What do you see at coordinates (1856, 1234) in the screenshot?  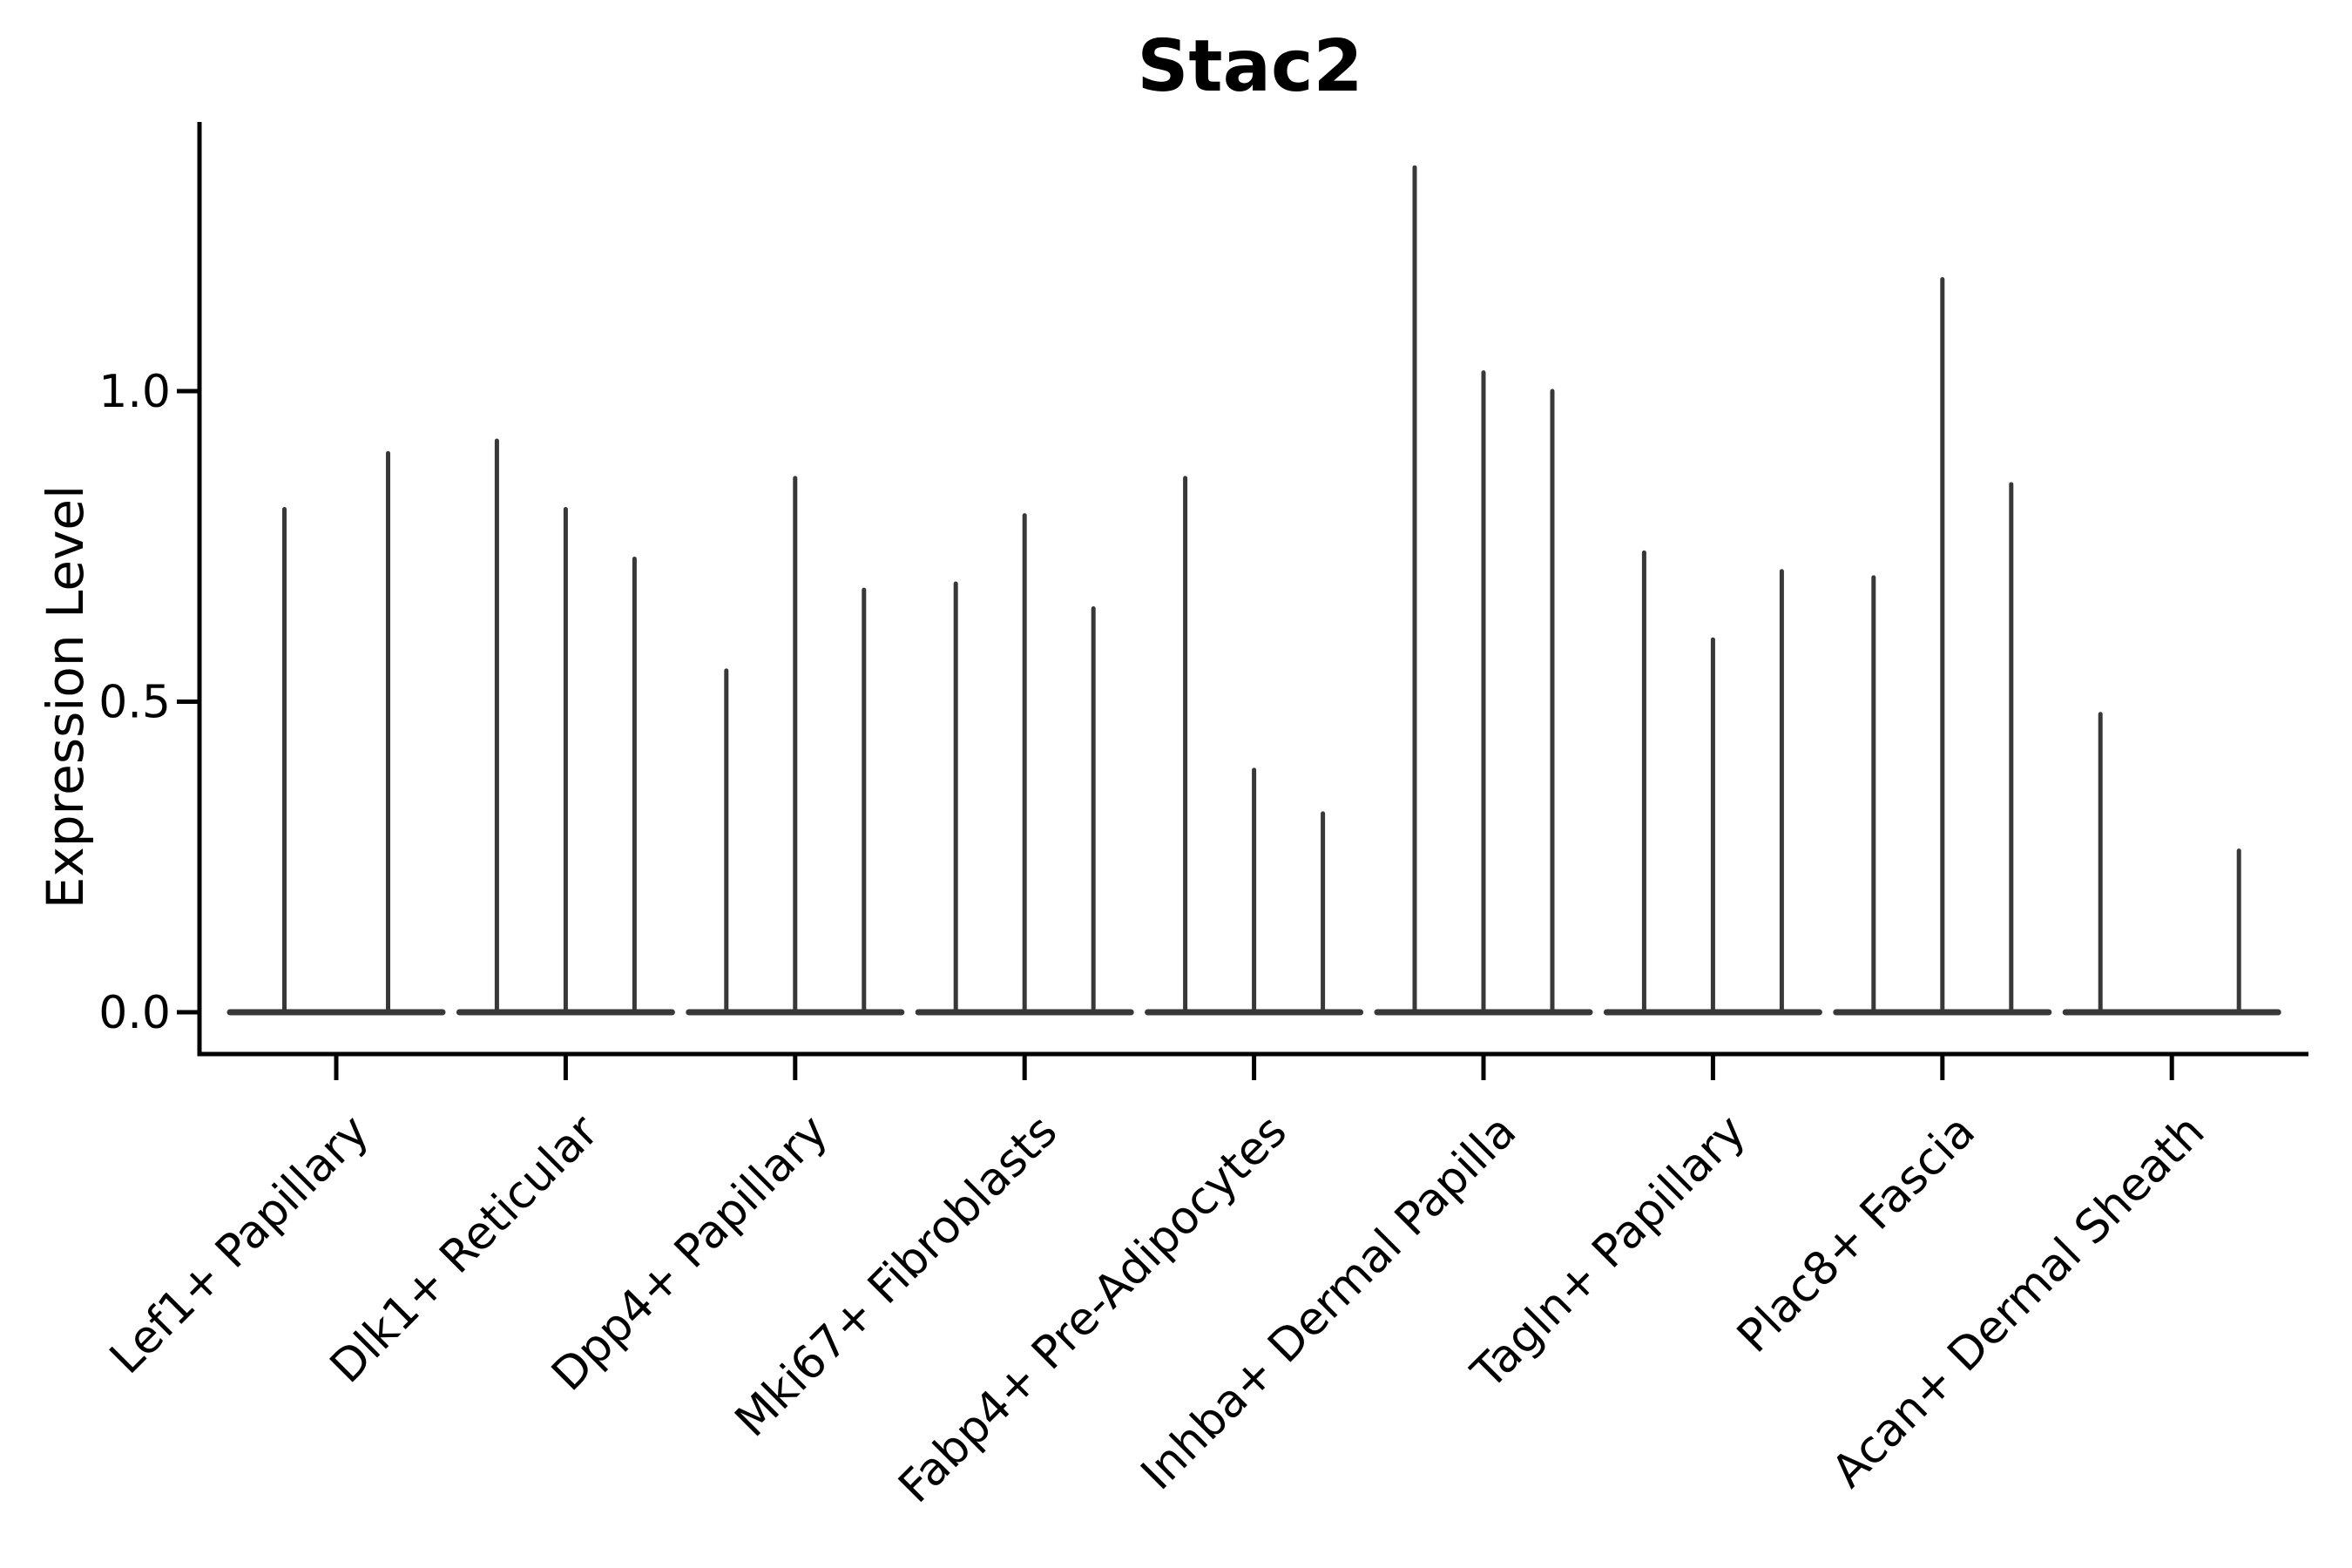 I see `x-tick-label: Plac8+ Fascia` at bounding box center [1856, 1234].